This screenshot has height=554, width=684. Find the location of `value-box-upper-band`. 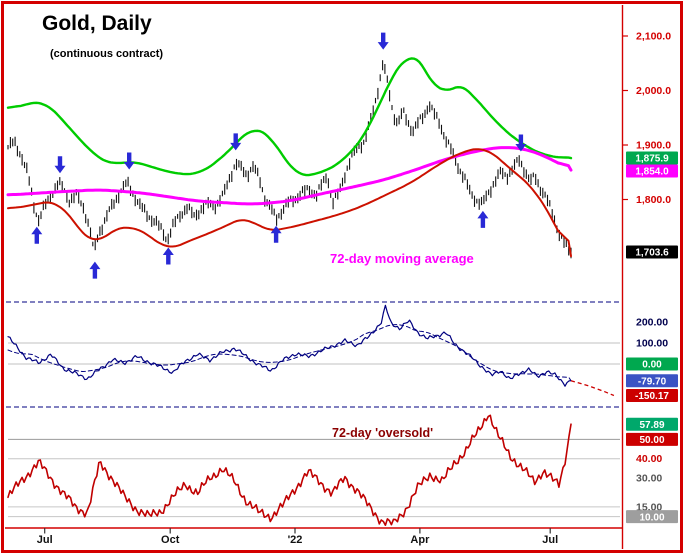

value-box-upper-band is located at coordinates (652, 158).